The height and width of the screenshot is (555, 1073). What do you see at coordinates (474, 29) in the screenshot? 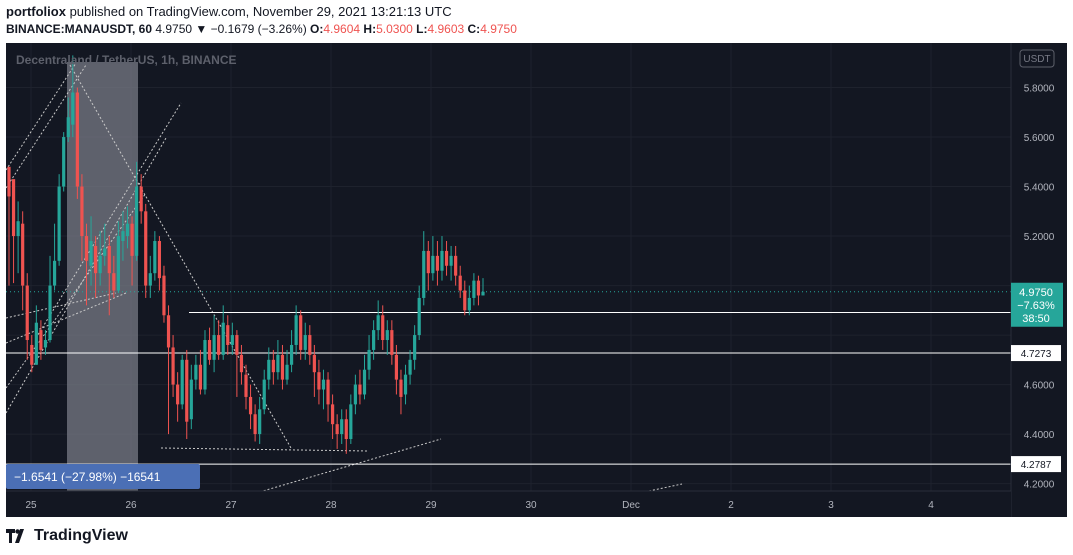
I see `close-label: C:` at bounding box center [474, 29].